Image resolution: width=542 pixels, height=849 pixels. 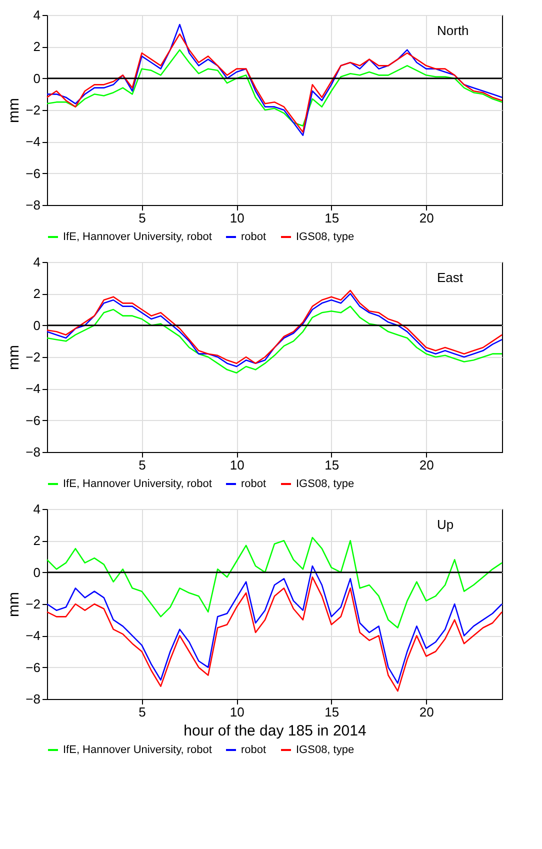 I want to click on text: North, so click(x=453, y=30).